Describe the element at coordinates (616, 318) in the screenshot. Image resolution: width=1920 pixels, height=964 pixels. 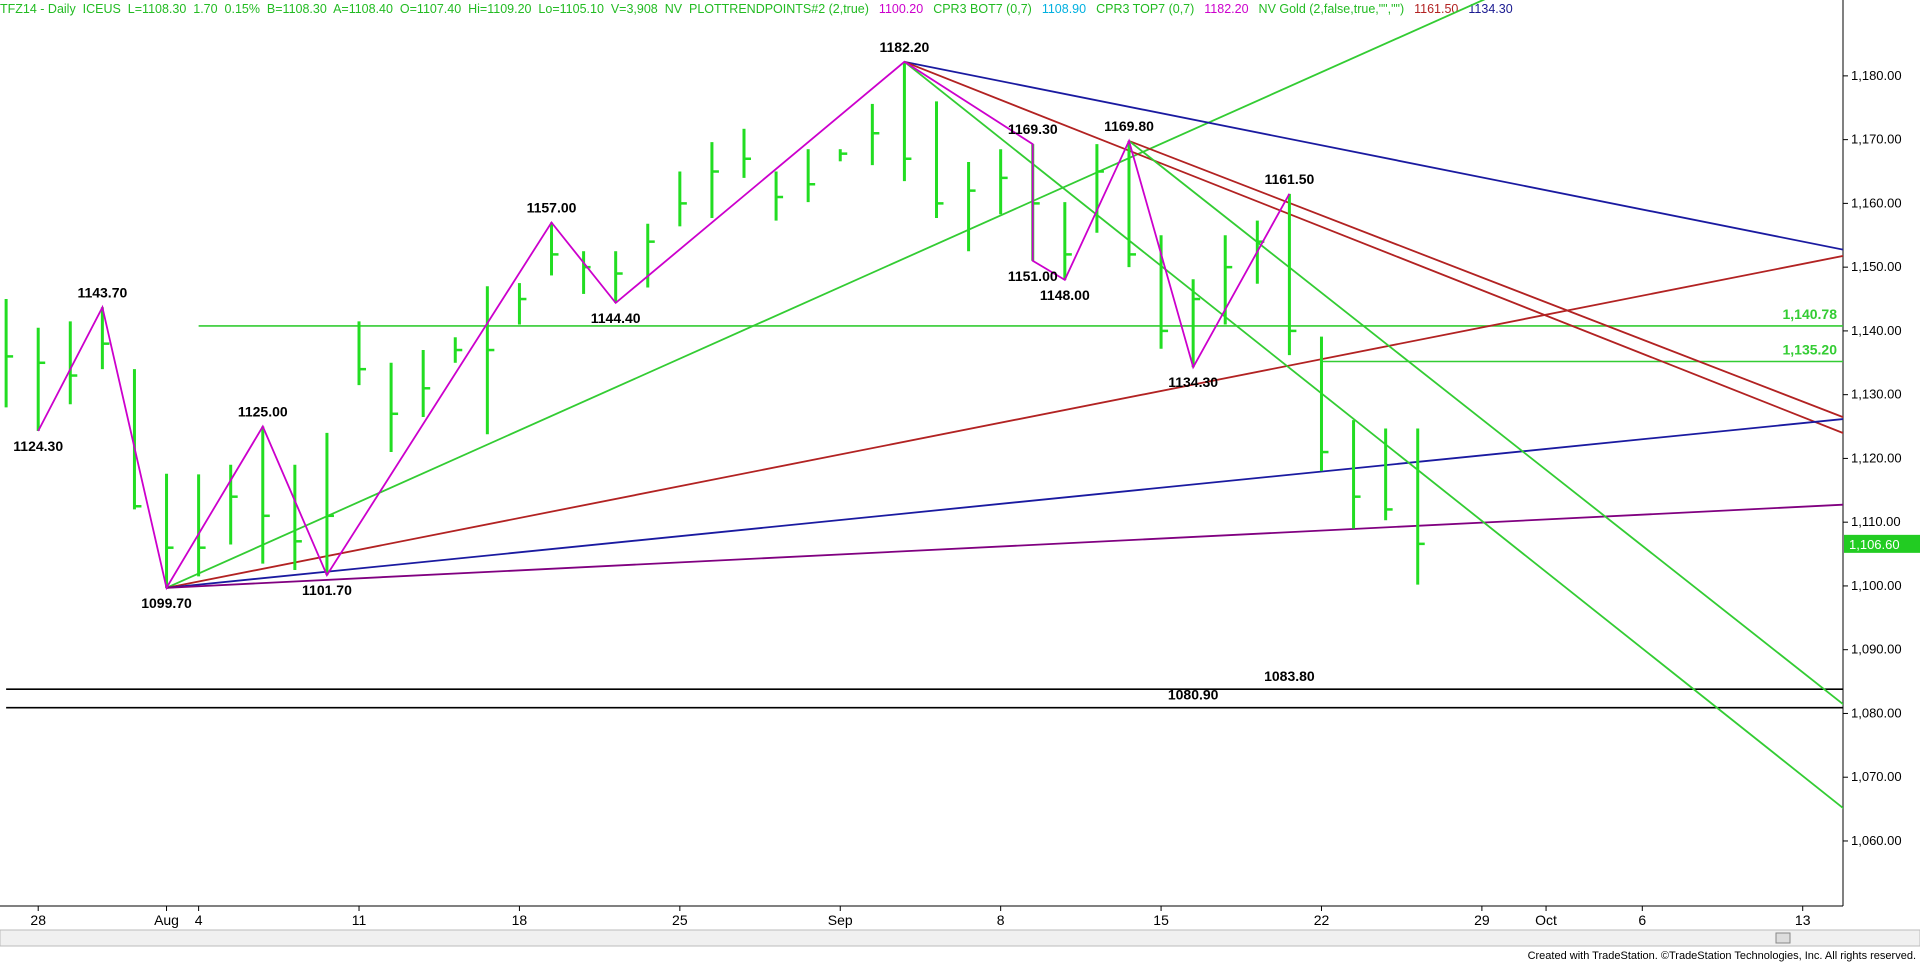
I see `pivot-label: 1144.40` at that location.